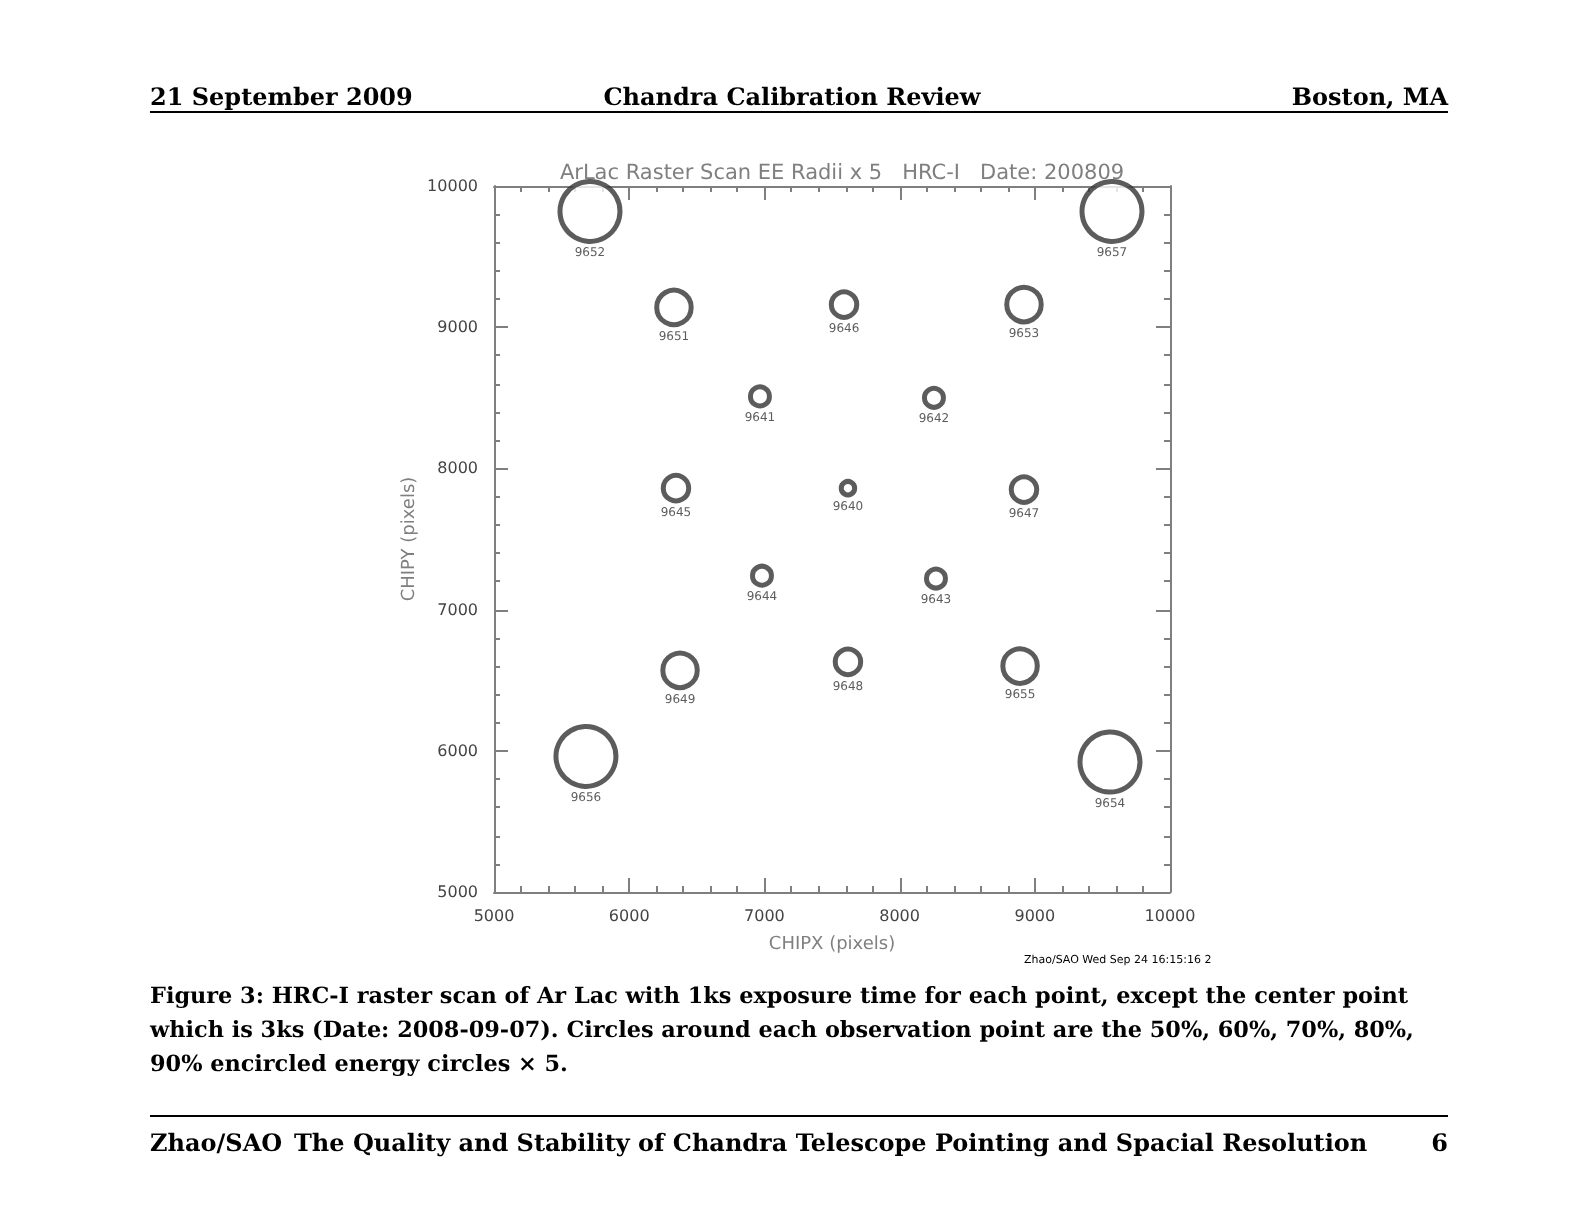  Describe the element at coordinates (494, 916) in the screenshot. I see `x-tick-label: 5000` at that location.